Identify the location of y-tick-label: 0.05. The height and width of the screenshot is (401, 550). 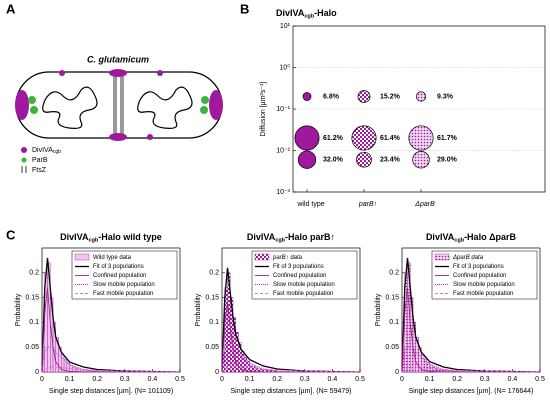
(212, 347).